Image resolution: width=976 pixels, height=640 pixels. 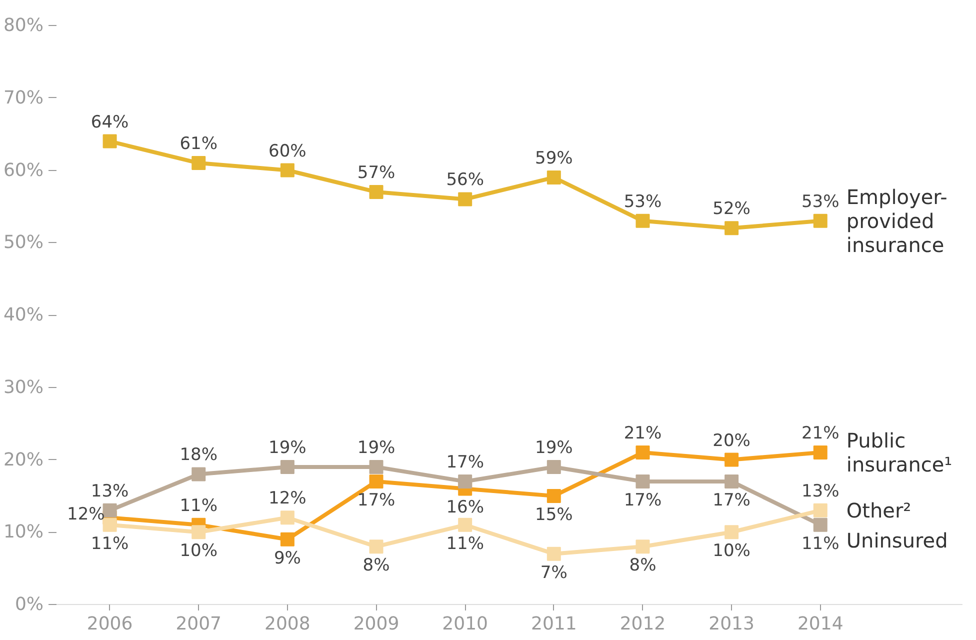 What do you see at coordinates (23, 387) in the screenshot?
I see `y-tick-label: 30%` at bounding box center [23, 387].